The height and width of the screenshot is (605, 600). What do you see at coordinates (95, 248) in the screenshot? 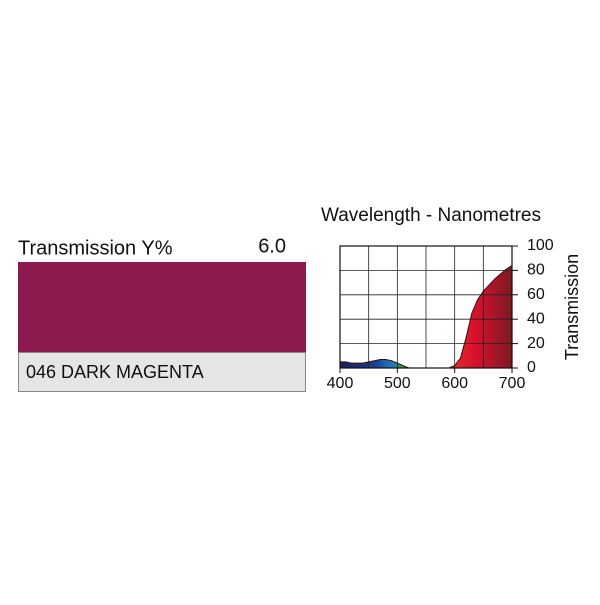
I see `transmission-label: Transmission Y%` at bounding box center [95, 248].